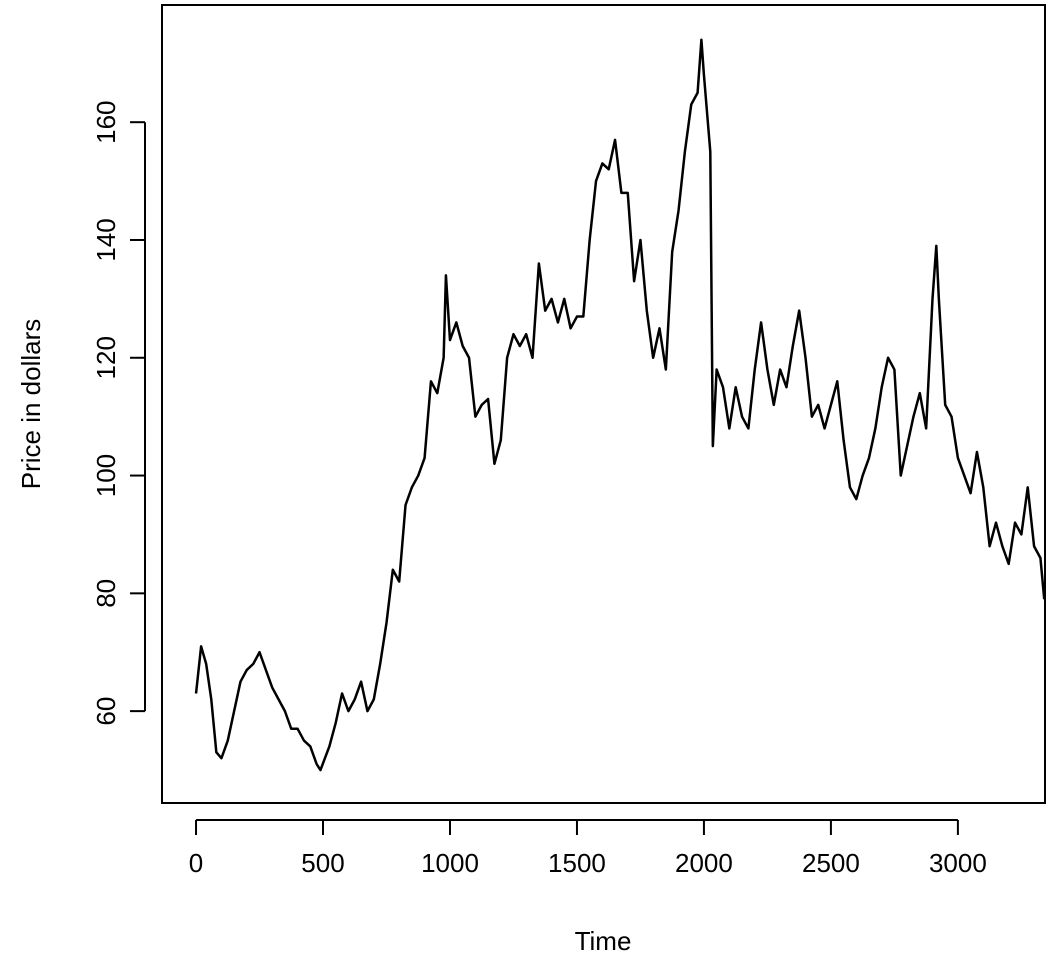  Describe the element at coordinates (196, 863) in the screenshot. I see `x-tick-label: 0` at that location.